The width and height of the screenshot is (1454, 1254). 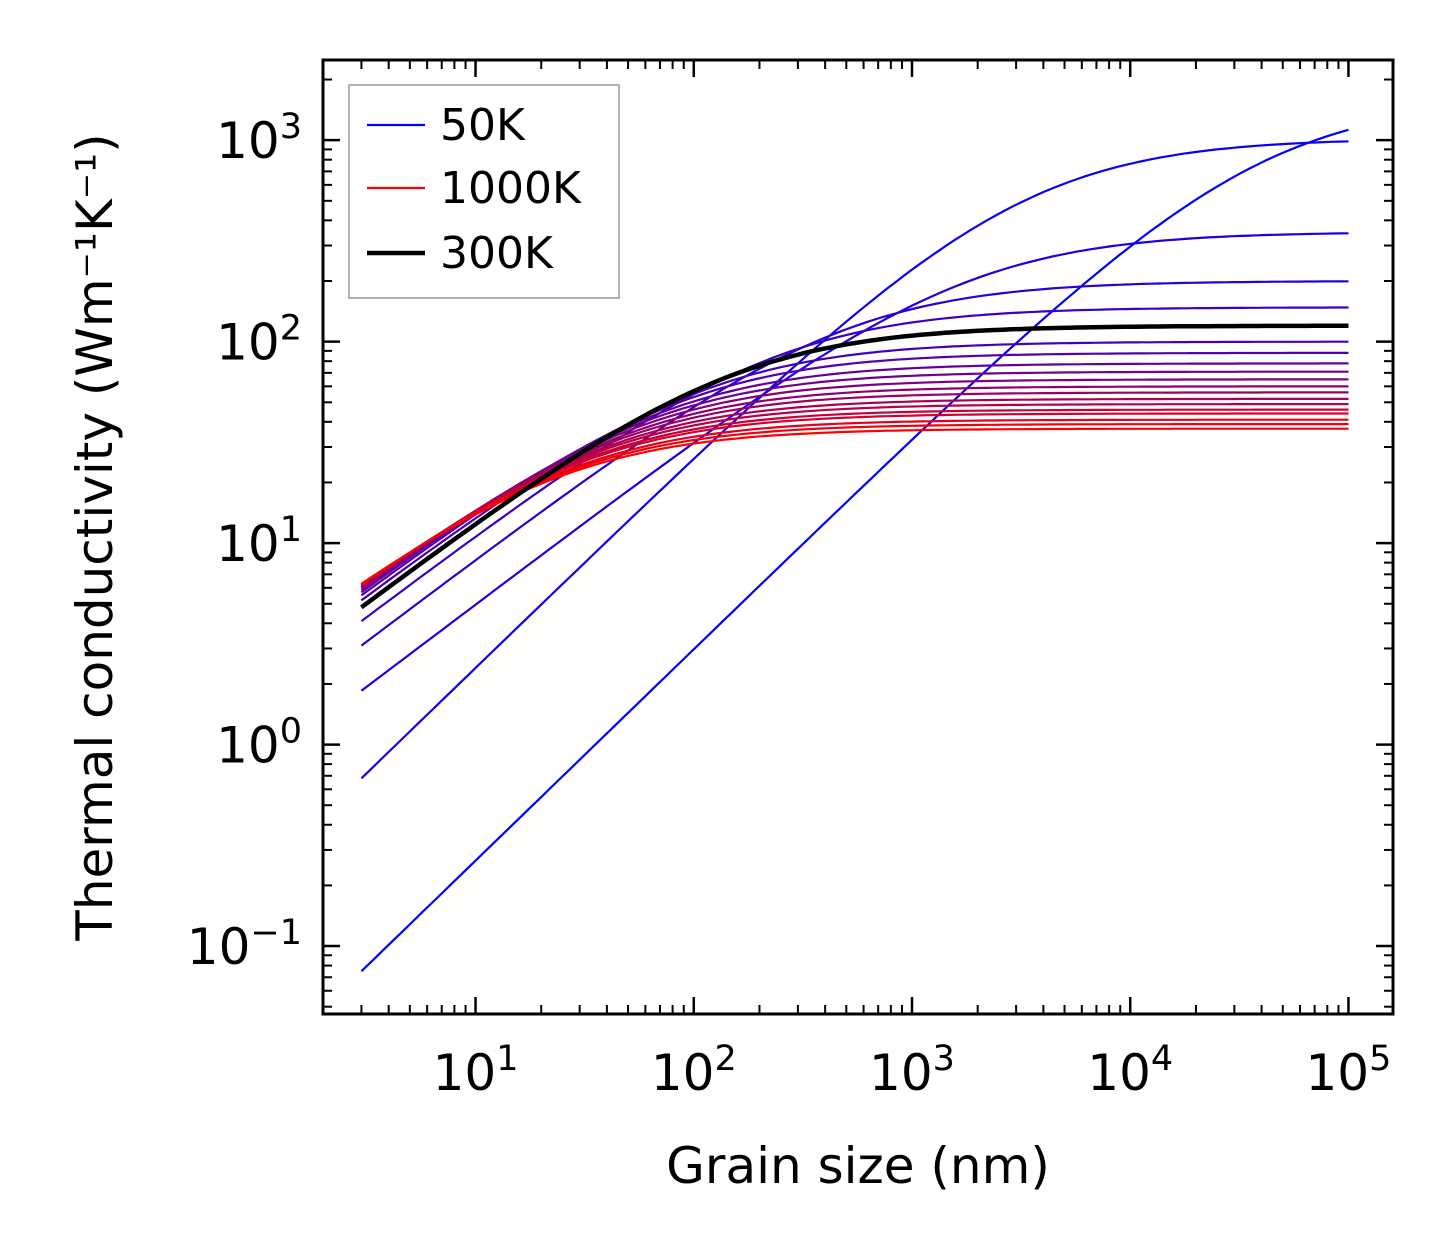 I want to click on series-line-850K, so click(x=854, y=499).